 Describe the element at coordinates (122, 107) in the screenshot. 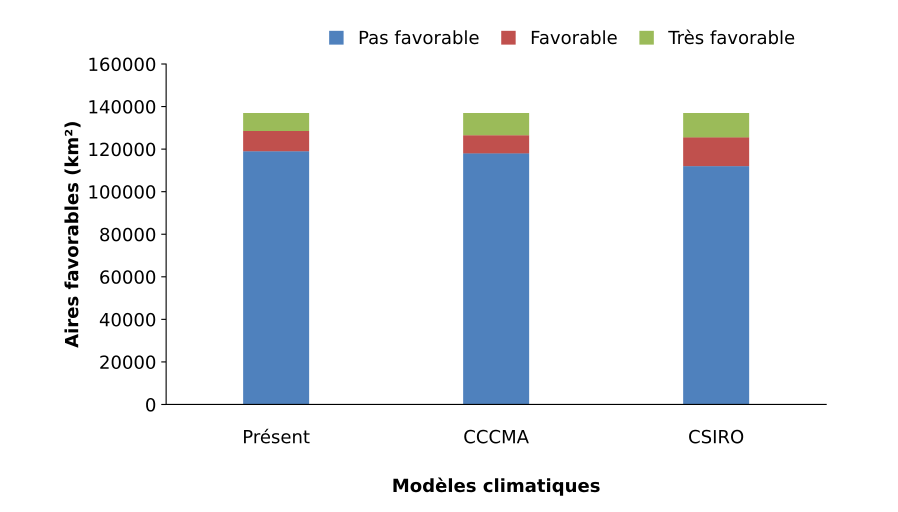

I see `y-tick-label: 140000` at that location.